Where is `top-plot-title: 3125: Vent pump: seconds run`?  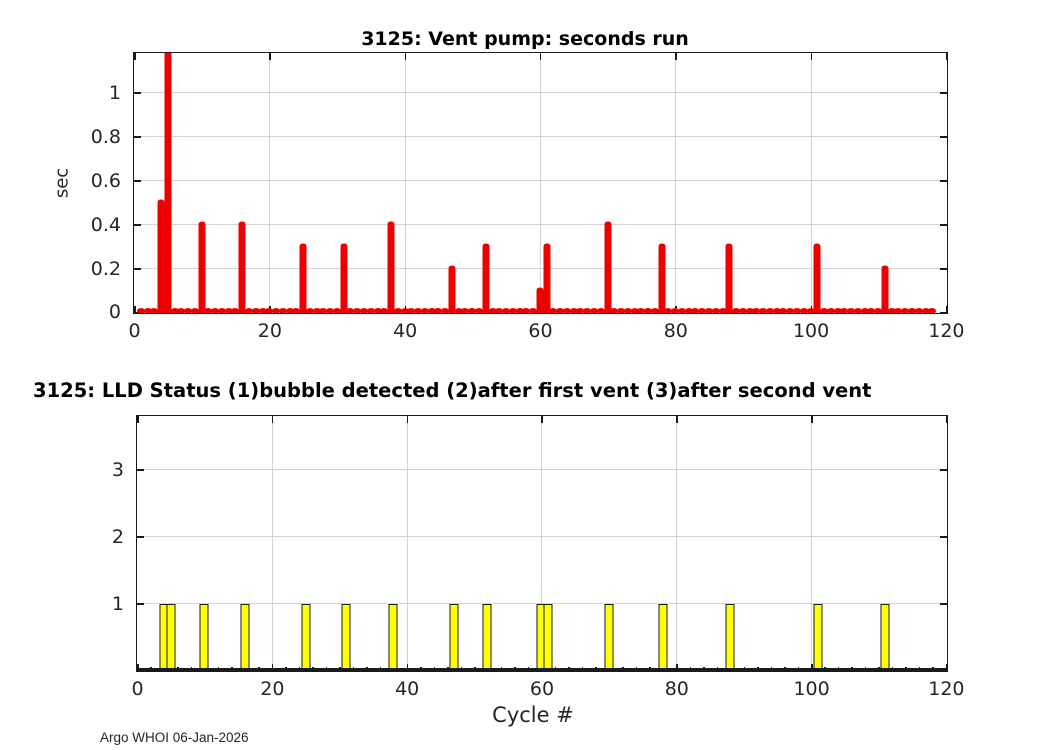 top-plot-title: 3125: Vent pump: seconds run is located at coordinates (525, 39).